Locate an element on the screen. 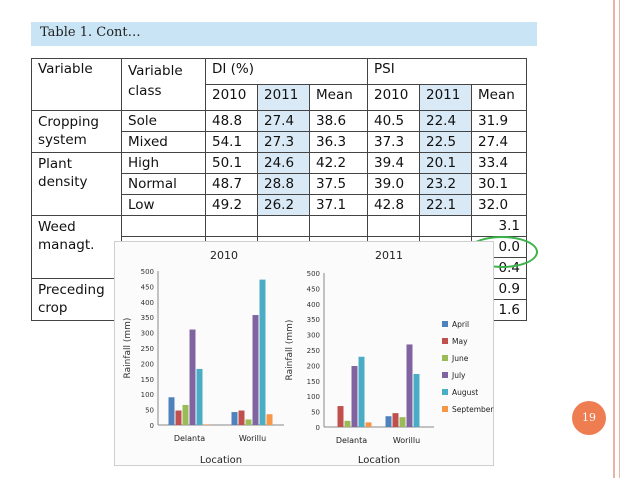 This screenshot has height=478, width=638. legend-swatch-september is located at coordinates (445, 409).